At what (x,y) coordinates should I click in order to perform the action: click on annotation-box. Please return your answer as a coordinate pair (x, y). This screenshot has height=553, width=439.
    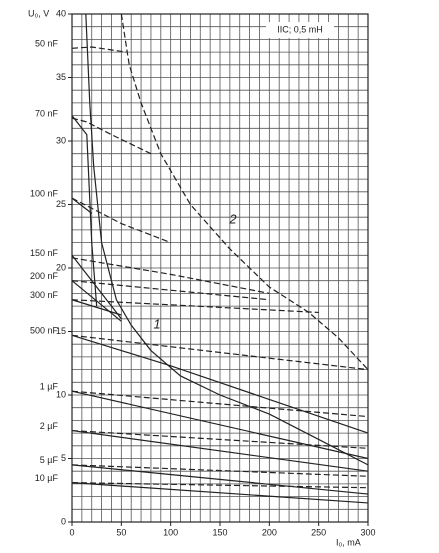
    Looking at the image, I should click on (300, 30).